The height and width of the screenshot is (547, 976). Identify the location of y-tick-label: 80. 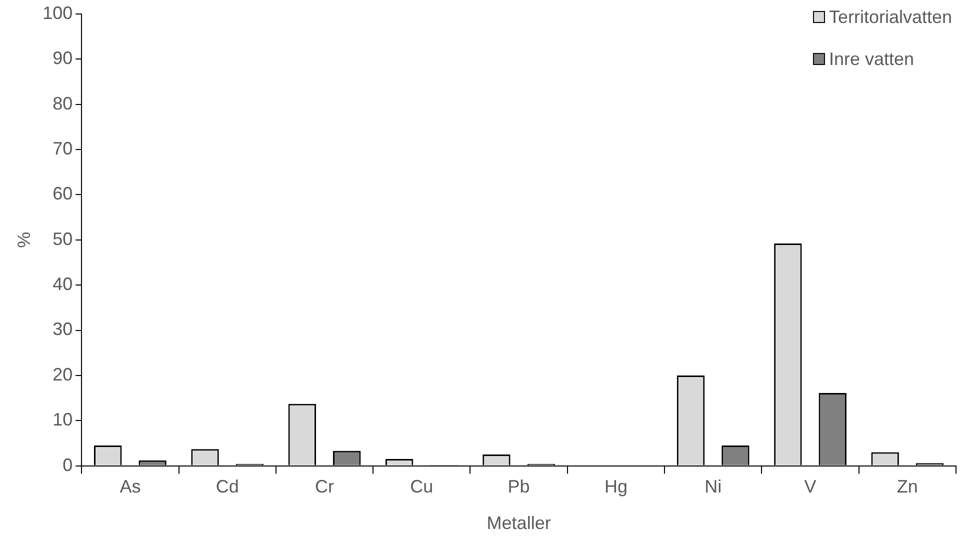
(62, 103).